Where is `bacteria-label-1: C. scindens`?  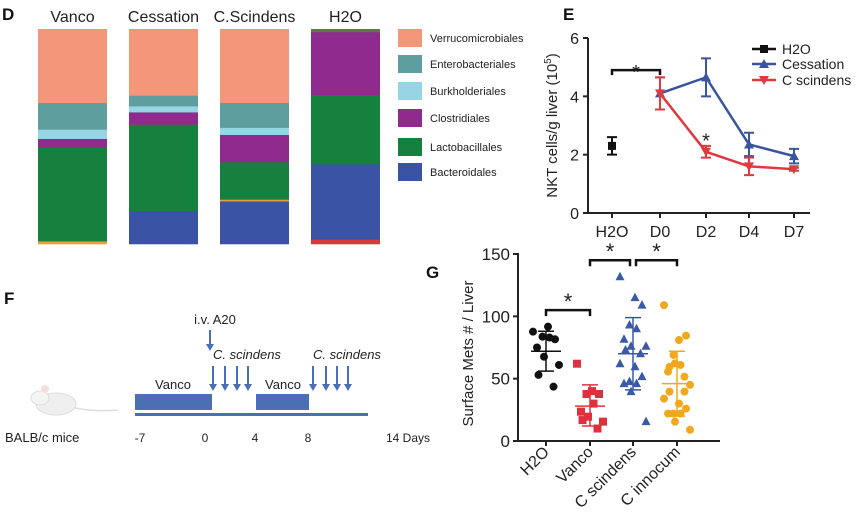
bacteria-label-1: C. scindens is located at coordinates (247, 354).